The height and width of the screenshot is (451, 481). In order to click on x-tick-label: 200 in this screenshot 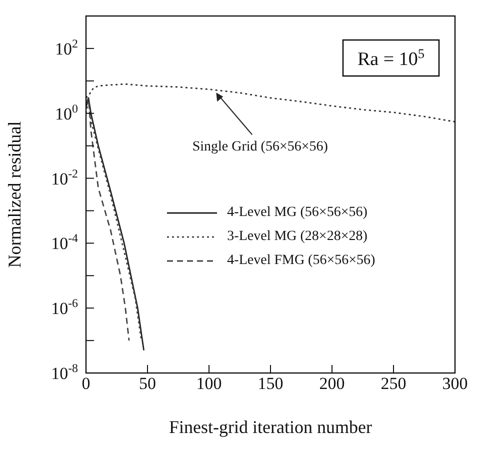, I will do `click(332, 384)`.